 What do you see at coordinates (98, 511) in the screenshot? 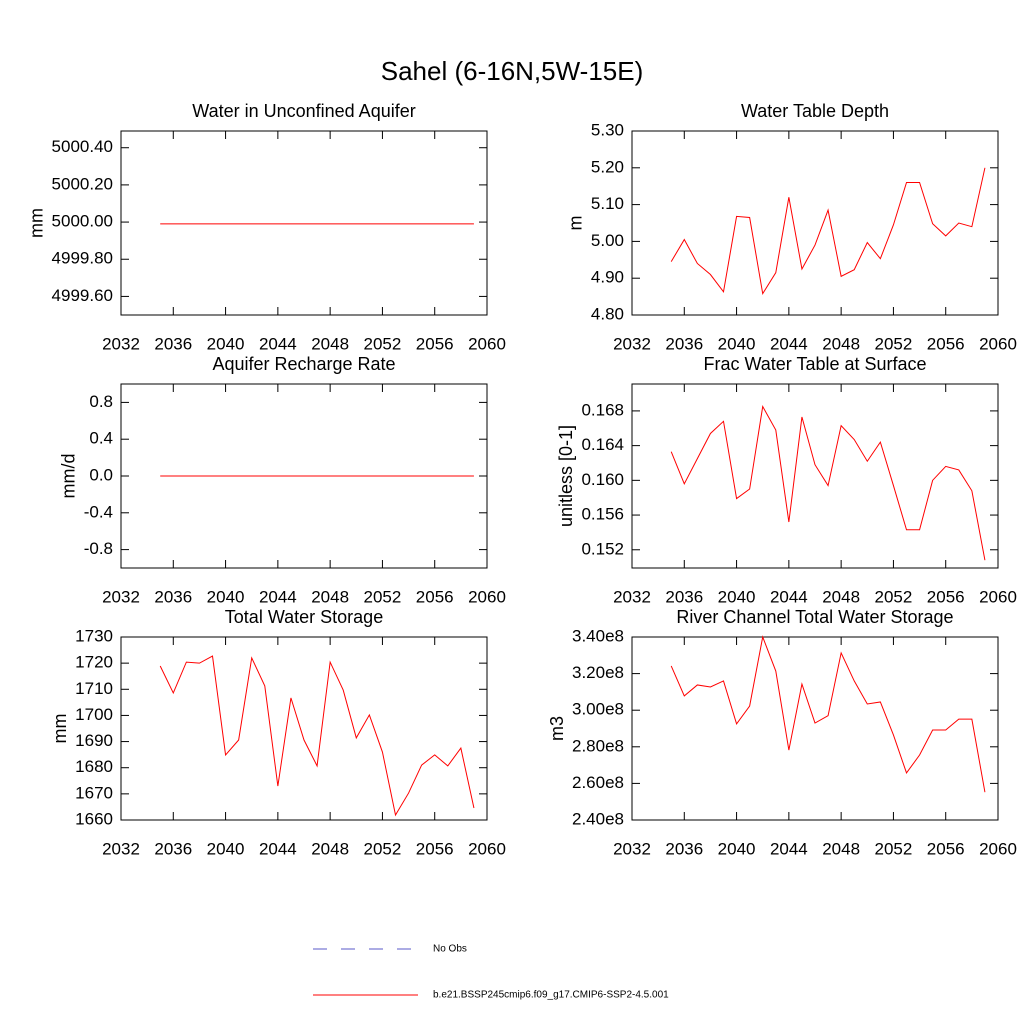
I see `y-tick-label: -0.4` at bounding box center [98, 511].